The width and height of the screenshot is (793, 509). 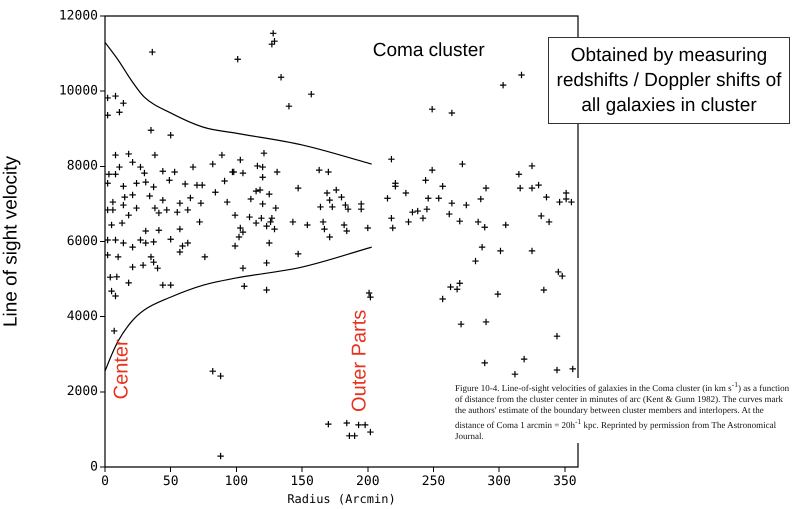 What do you see at coordinates (434, 482) in the screenshot?
I see `x-tick-label: 250` at bounding box center [434, 482].